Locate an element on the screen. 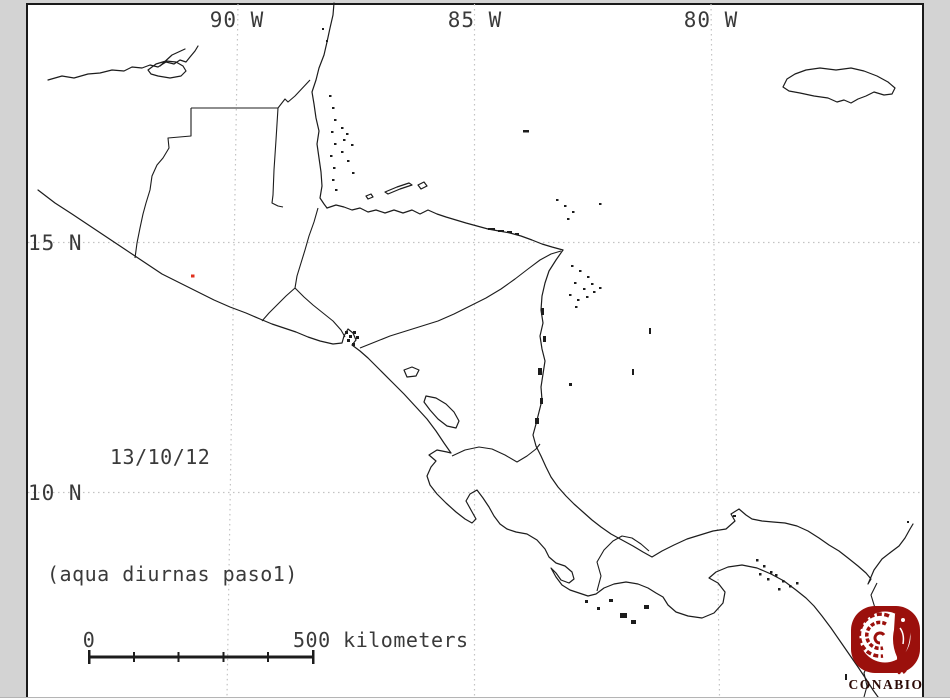 The image size is (950, 700). meridian-label-90w: 90 W is located at coordinates (237, 20).